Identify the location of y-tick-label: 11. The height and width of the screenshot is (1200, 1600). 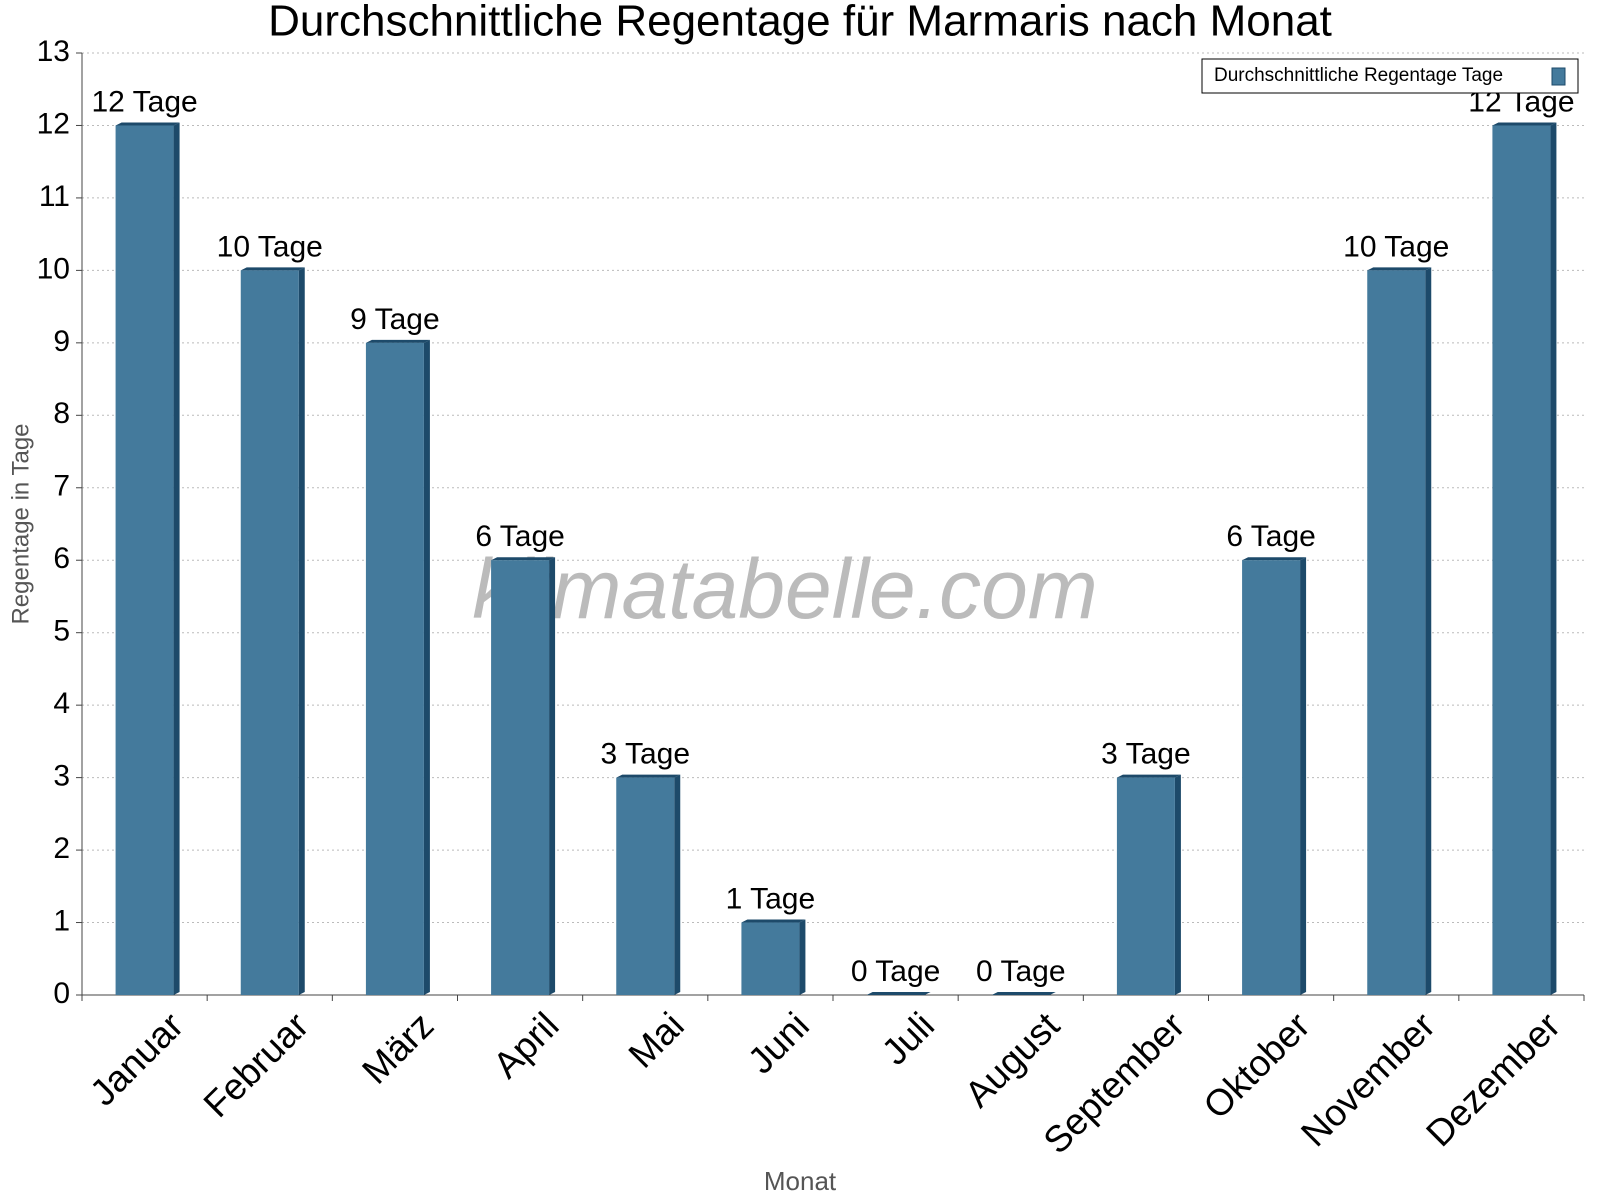
(54, 196).